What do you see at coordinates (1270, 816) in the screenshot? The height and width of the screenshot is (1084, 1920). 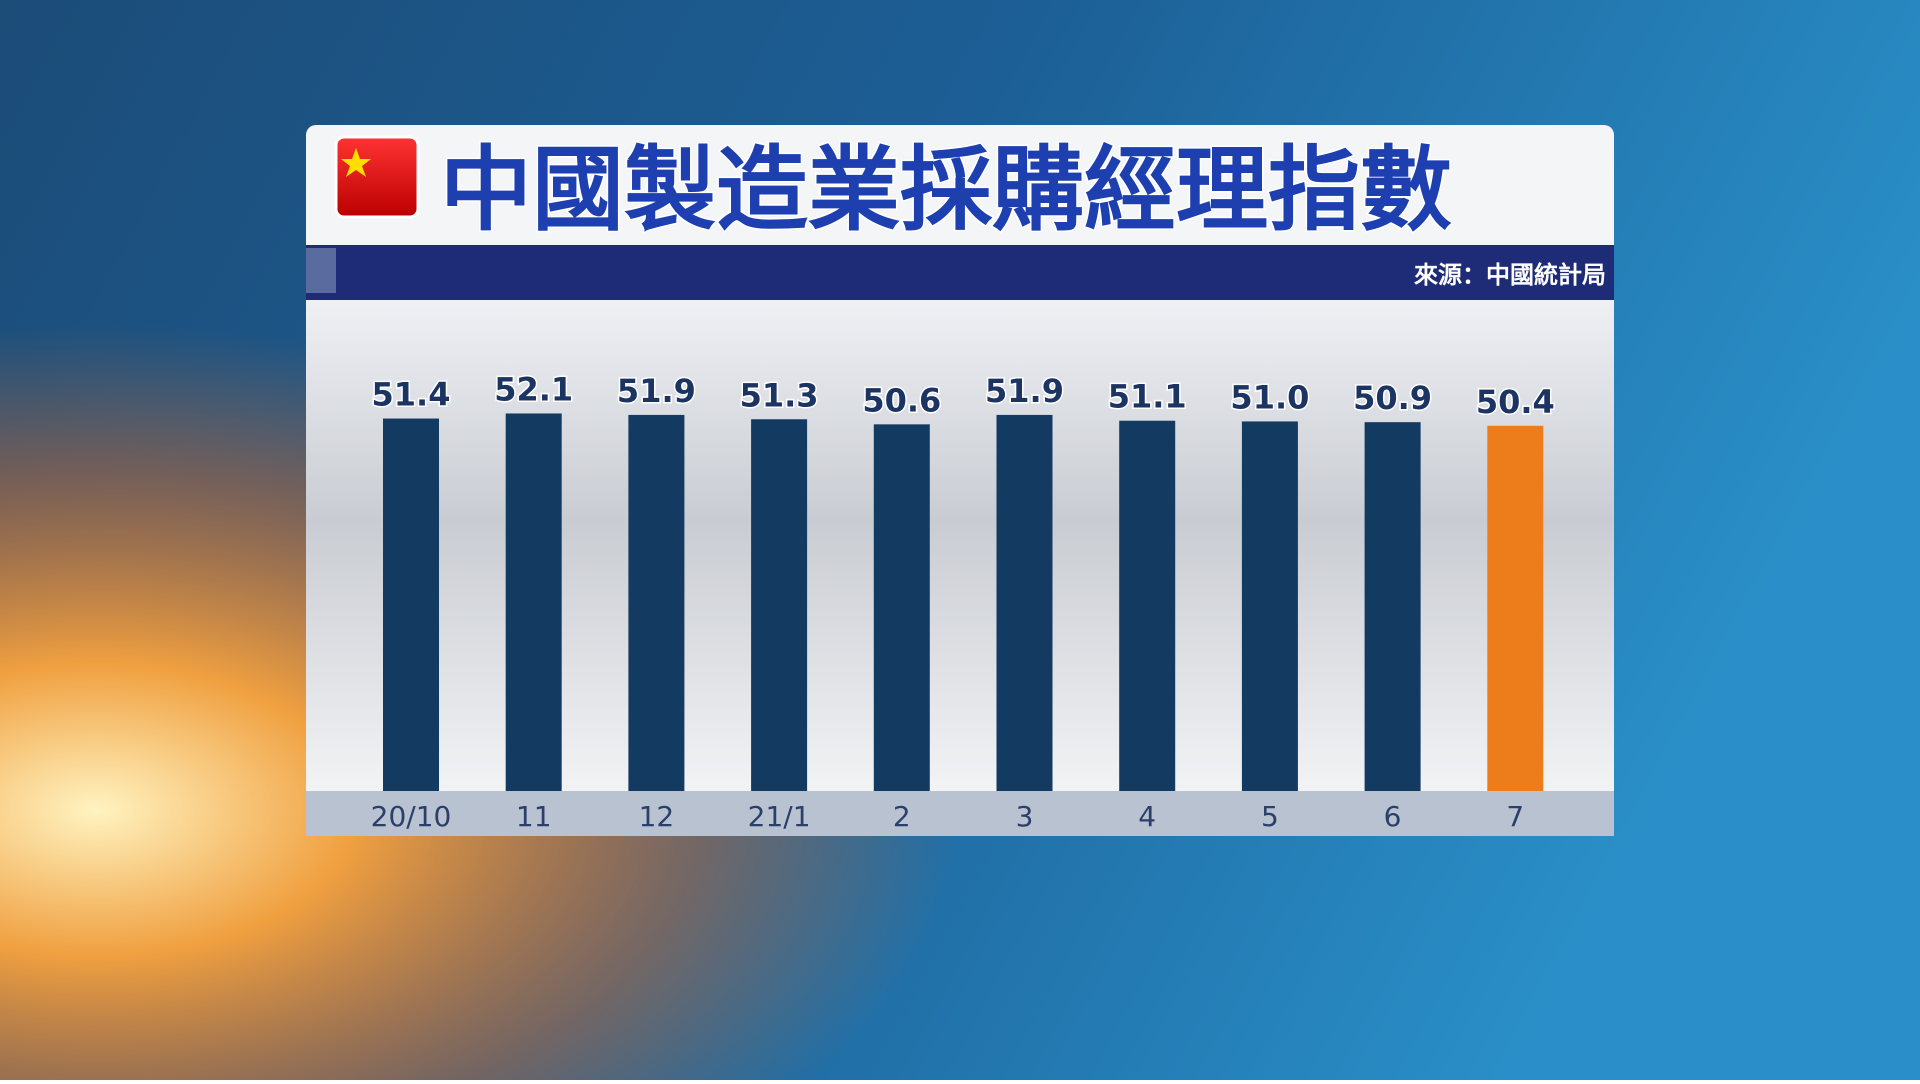 I see `x-tick-label: 5` at bounding box center [1270, 816].